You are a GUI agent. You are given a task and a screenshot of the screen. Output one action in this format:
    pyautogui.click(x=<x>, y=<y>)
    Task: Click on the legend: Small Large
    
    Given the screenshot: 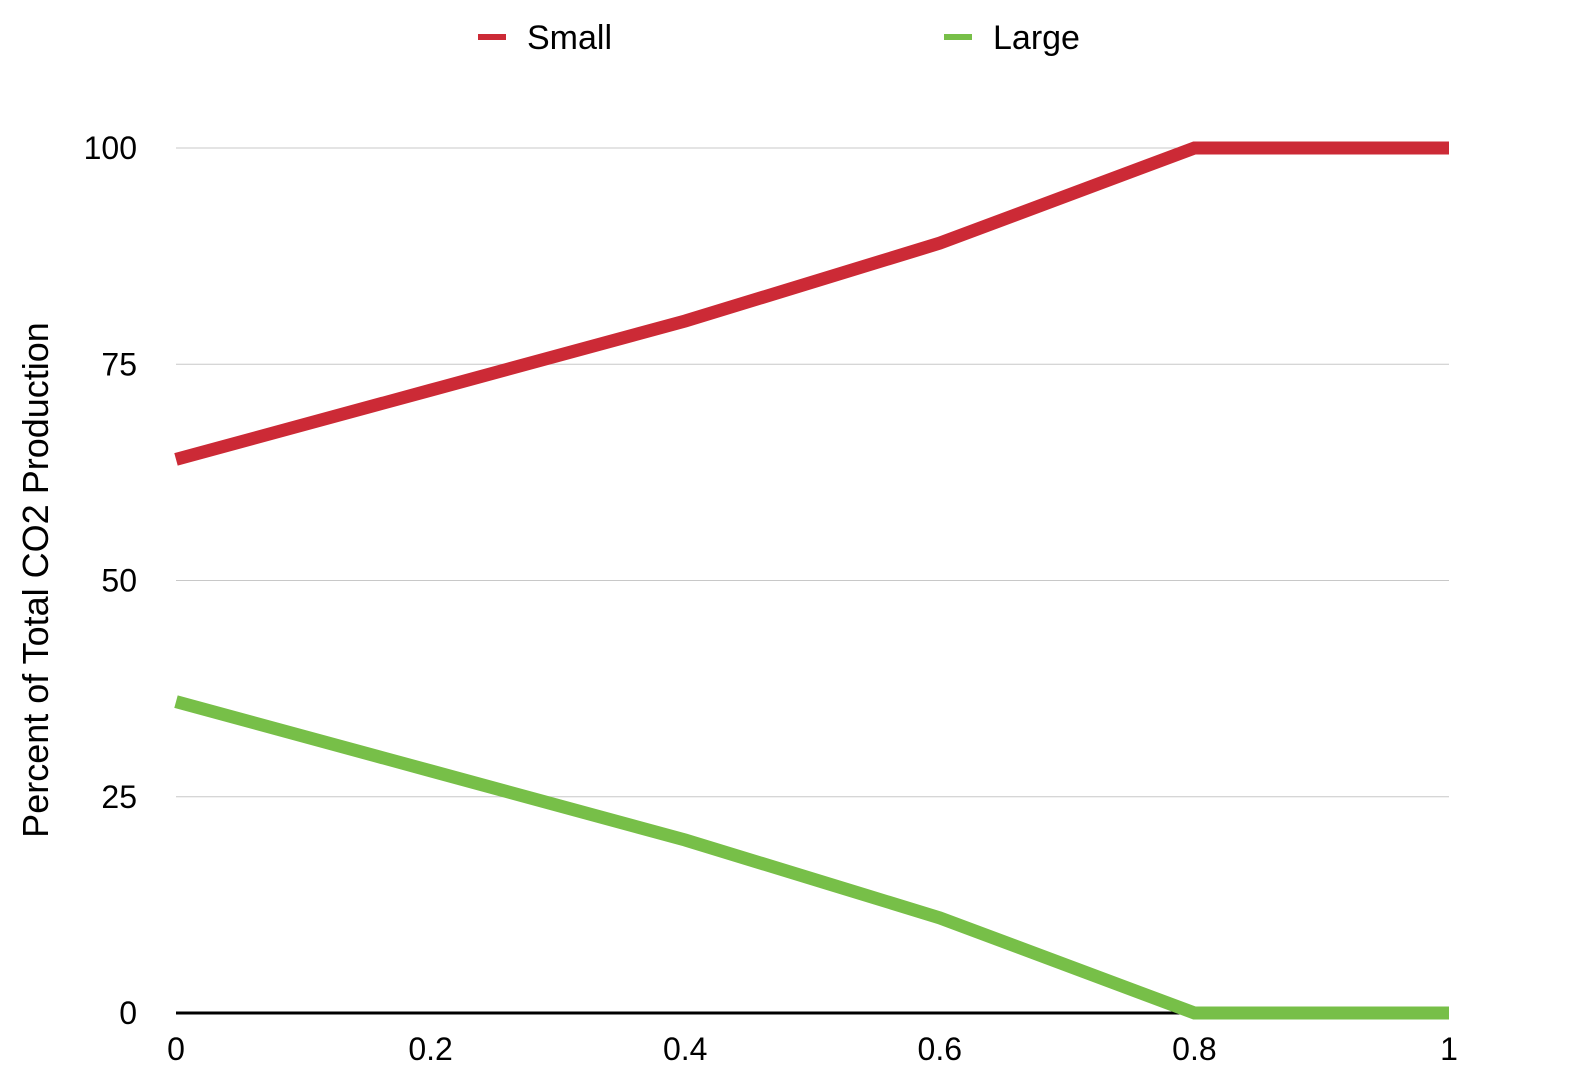 What is the action you would take?
    pyautogui.click(x=779, y=38)
    